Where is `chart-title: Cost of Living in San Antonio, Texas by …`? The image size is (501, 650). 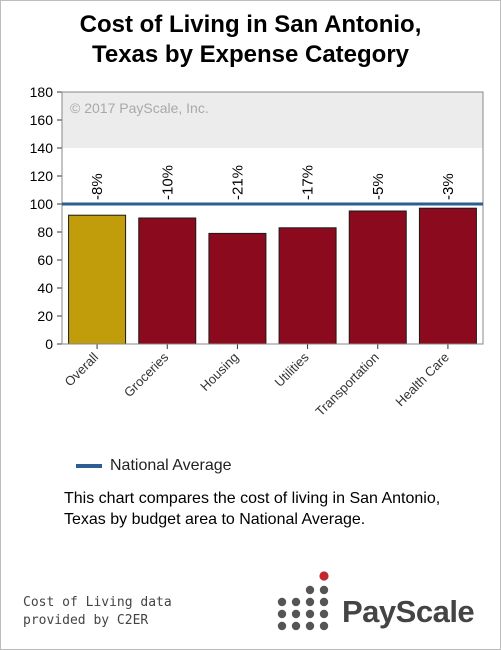 chart-title: Cost of Living in San Antonio, Texas by … is located at coordinates (250, 40).